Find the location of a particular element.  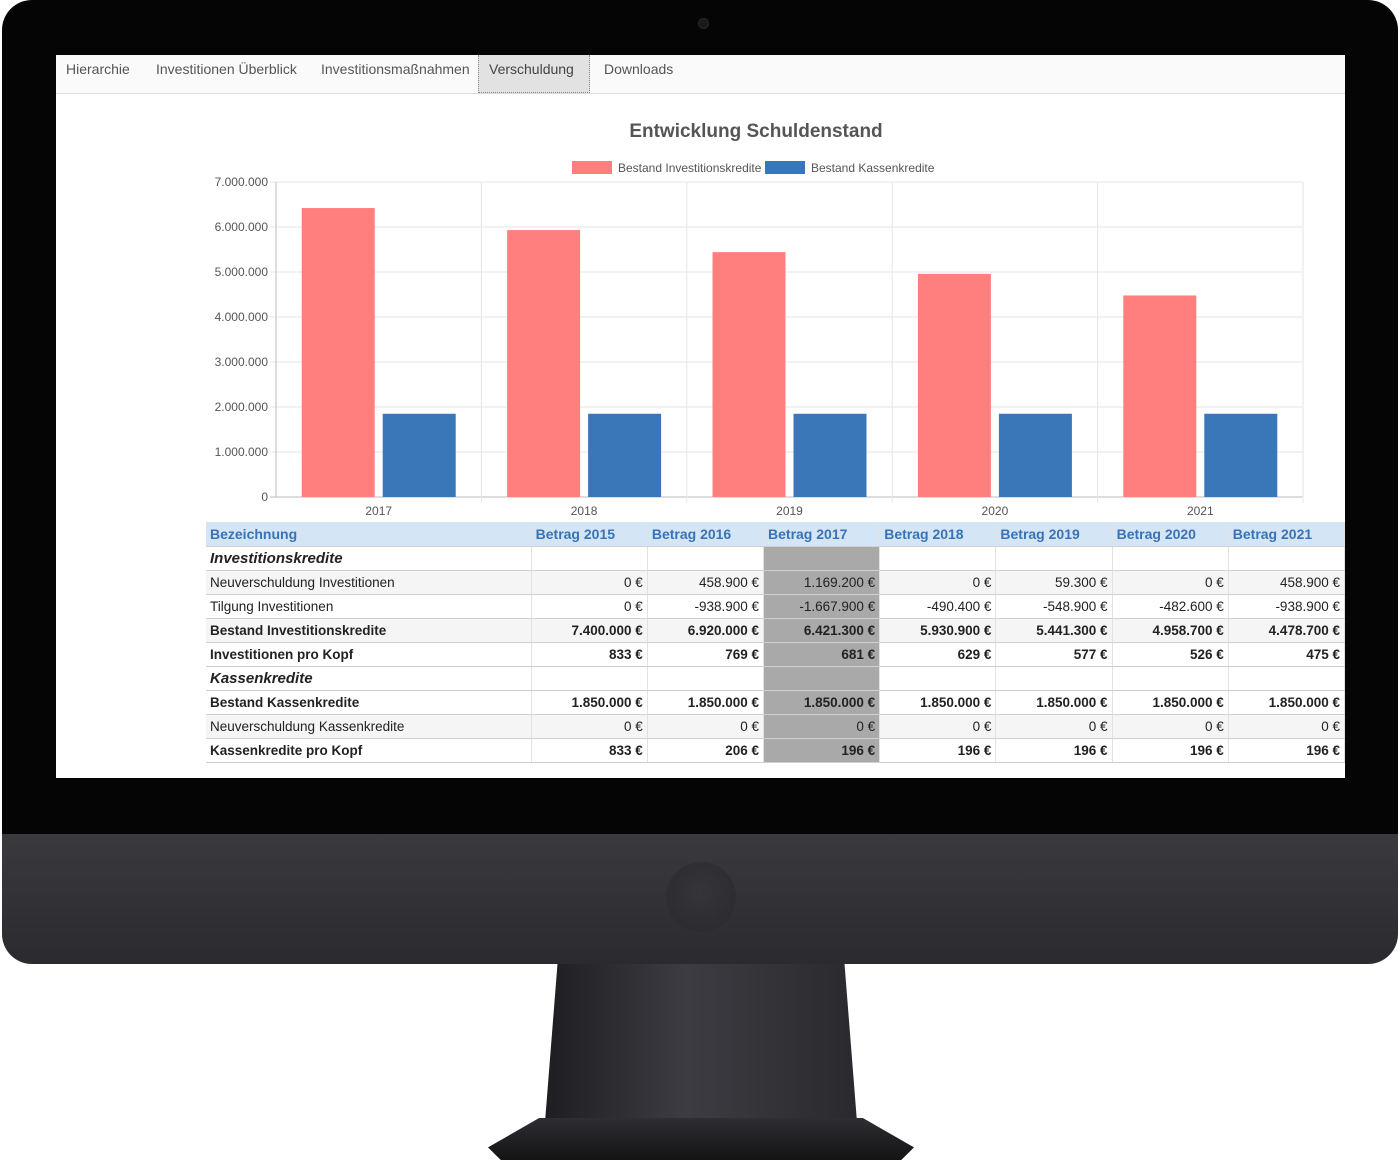

table-cell: 577 € is located at coordinates (1054, 654).